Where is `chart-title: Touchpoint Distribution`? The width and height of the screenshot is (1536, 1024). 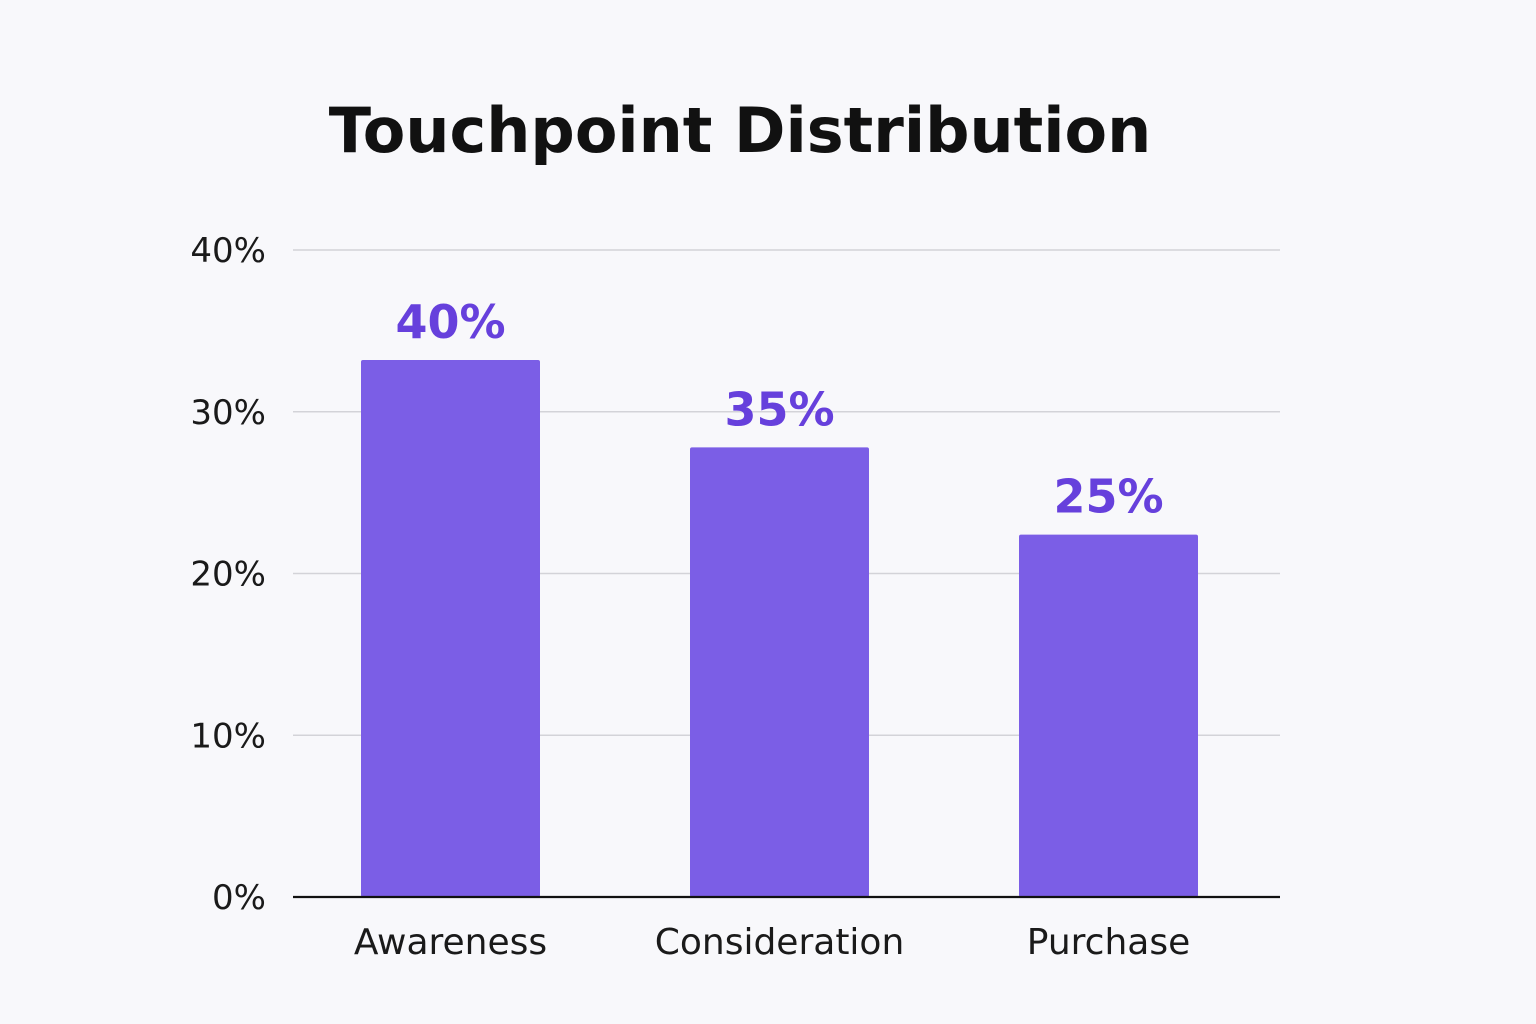
chart-title: Touchpoint Distribution is located at coordinates (740, 130).